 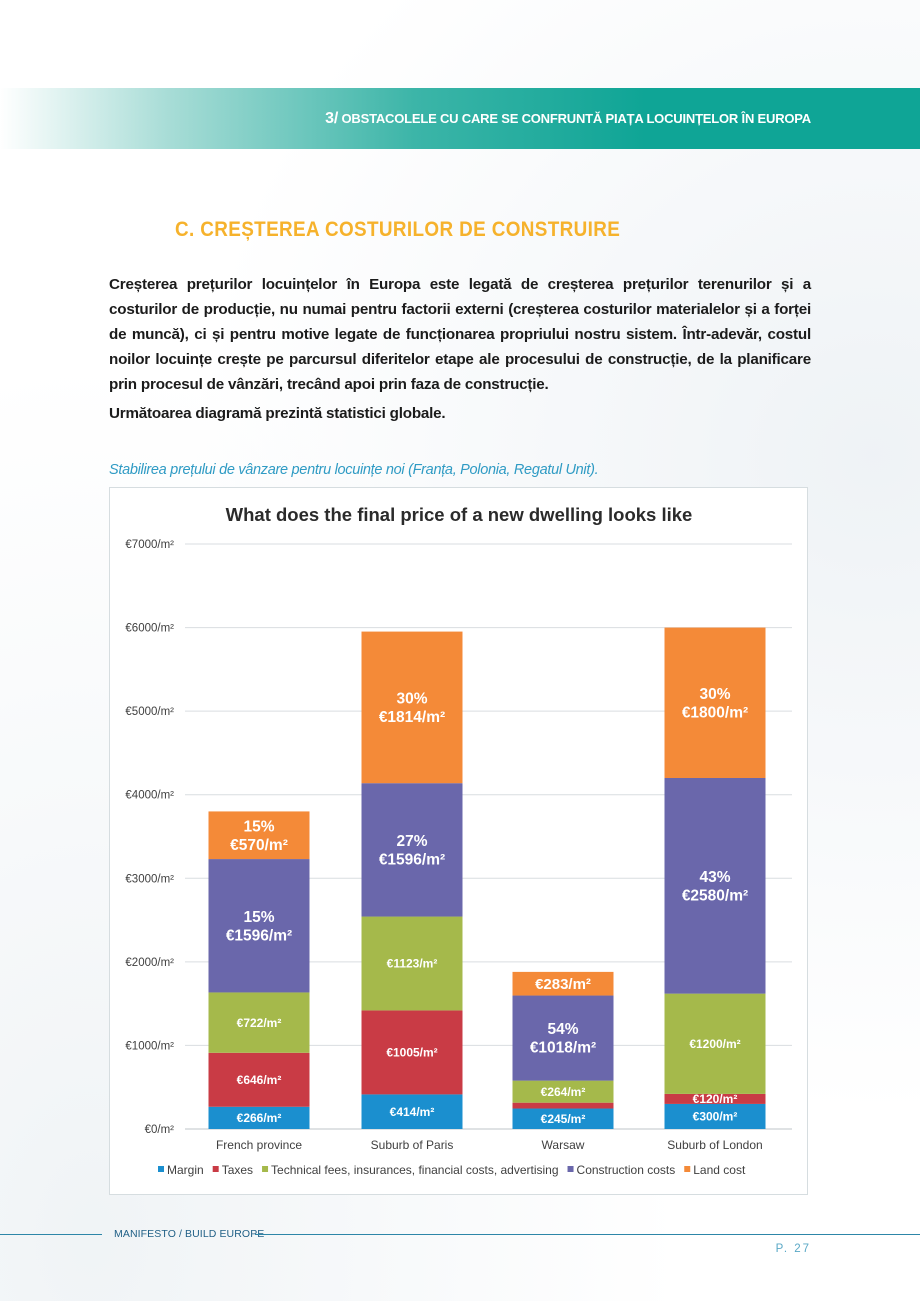 I want to click on data-label: €2580/m², so click(x=715, y=895).